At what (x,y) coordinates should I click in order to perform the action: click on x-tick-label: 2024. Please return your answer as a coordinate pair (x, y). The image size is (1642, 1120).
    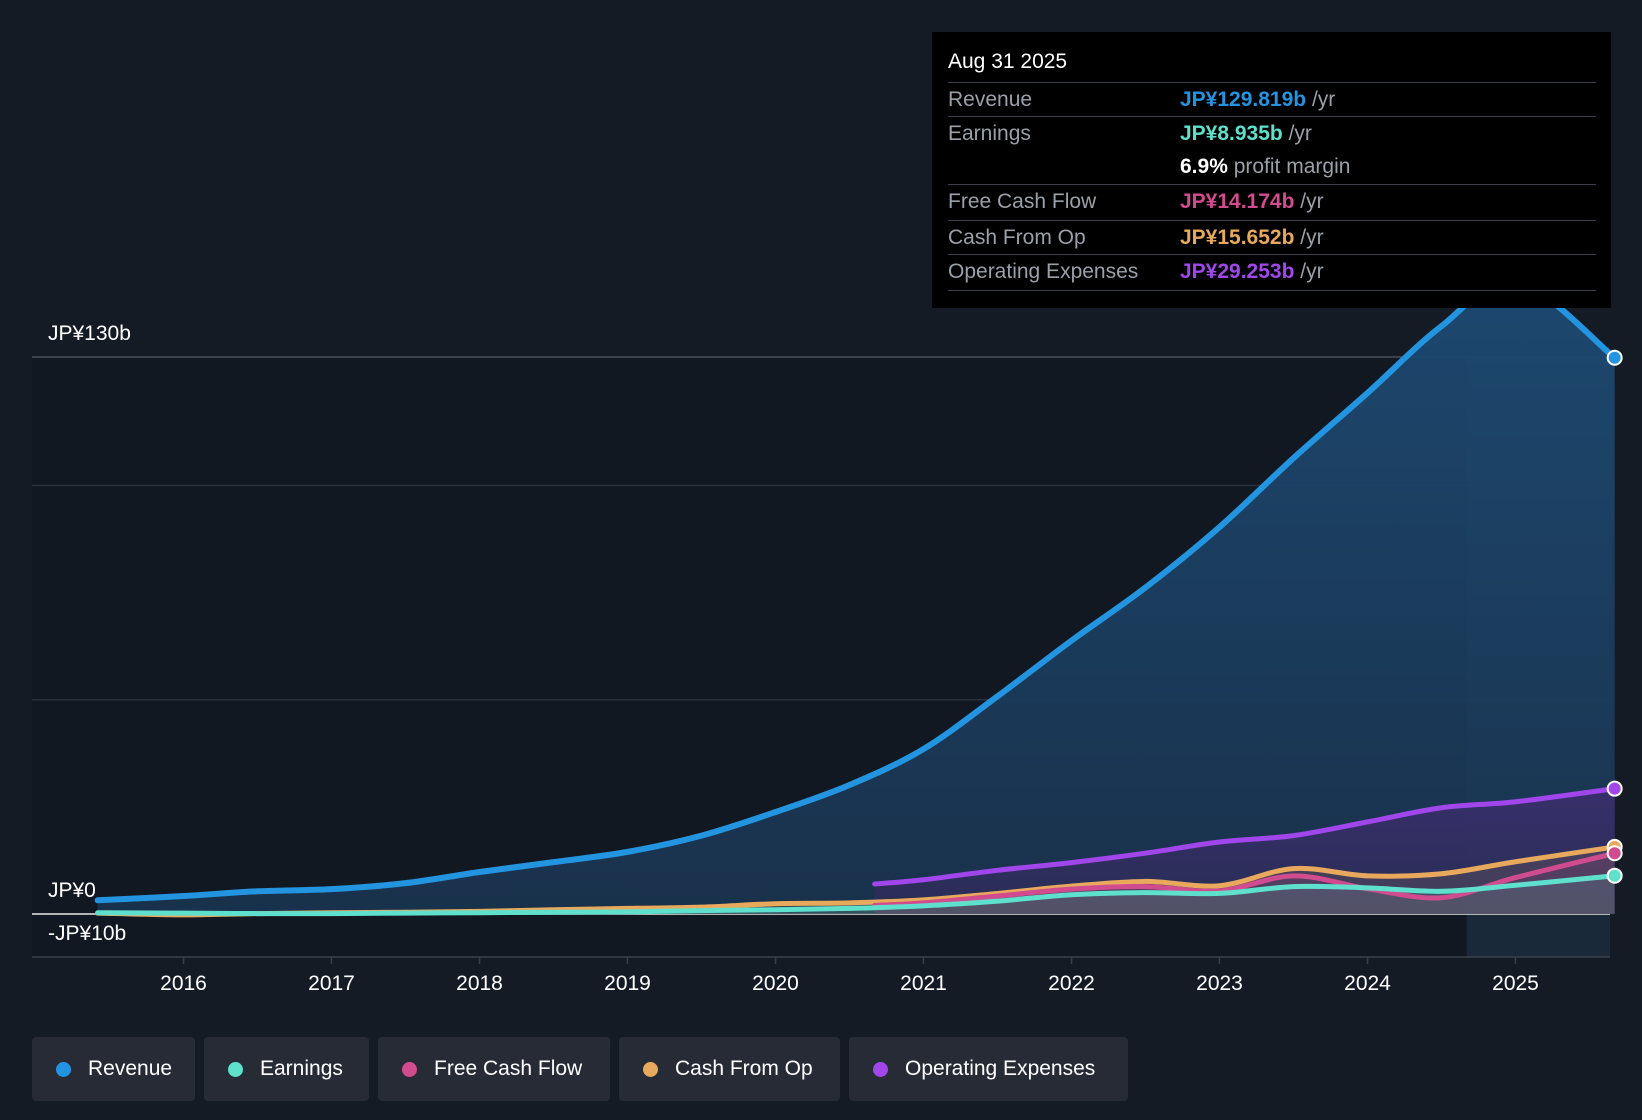
    Looking at the image, I should click on (1367, 983).